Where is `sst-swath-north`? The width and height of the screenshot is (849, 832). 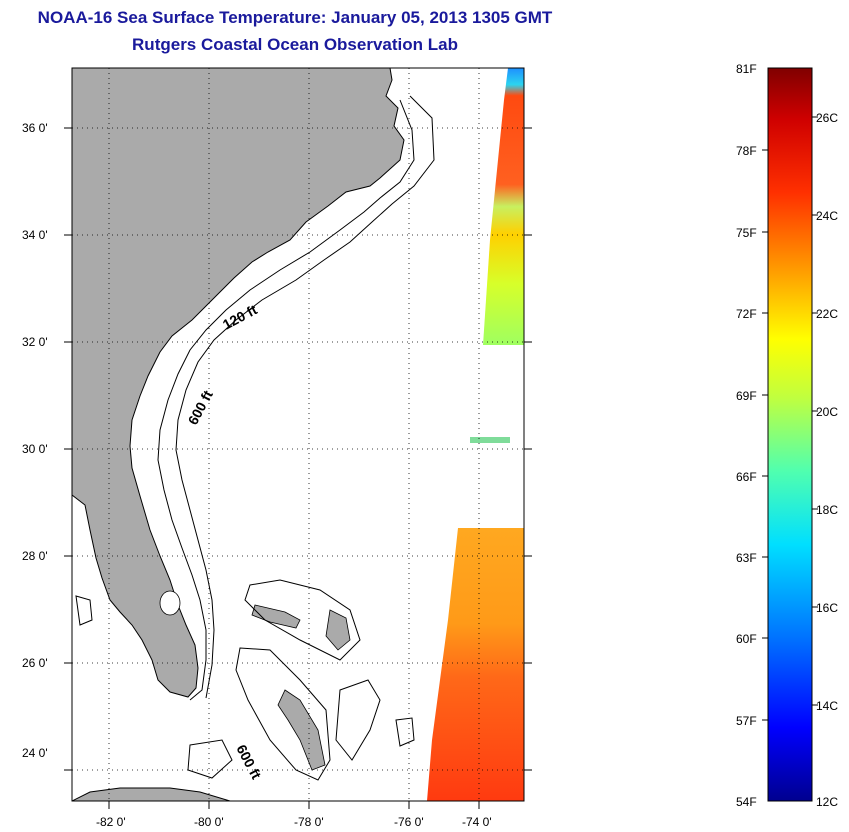
sst-swath-north is located at coordinates (503, 206).